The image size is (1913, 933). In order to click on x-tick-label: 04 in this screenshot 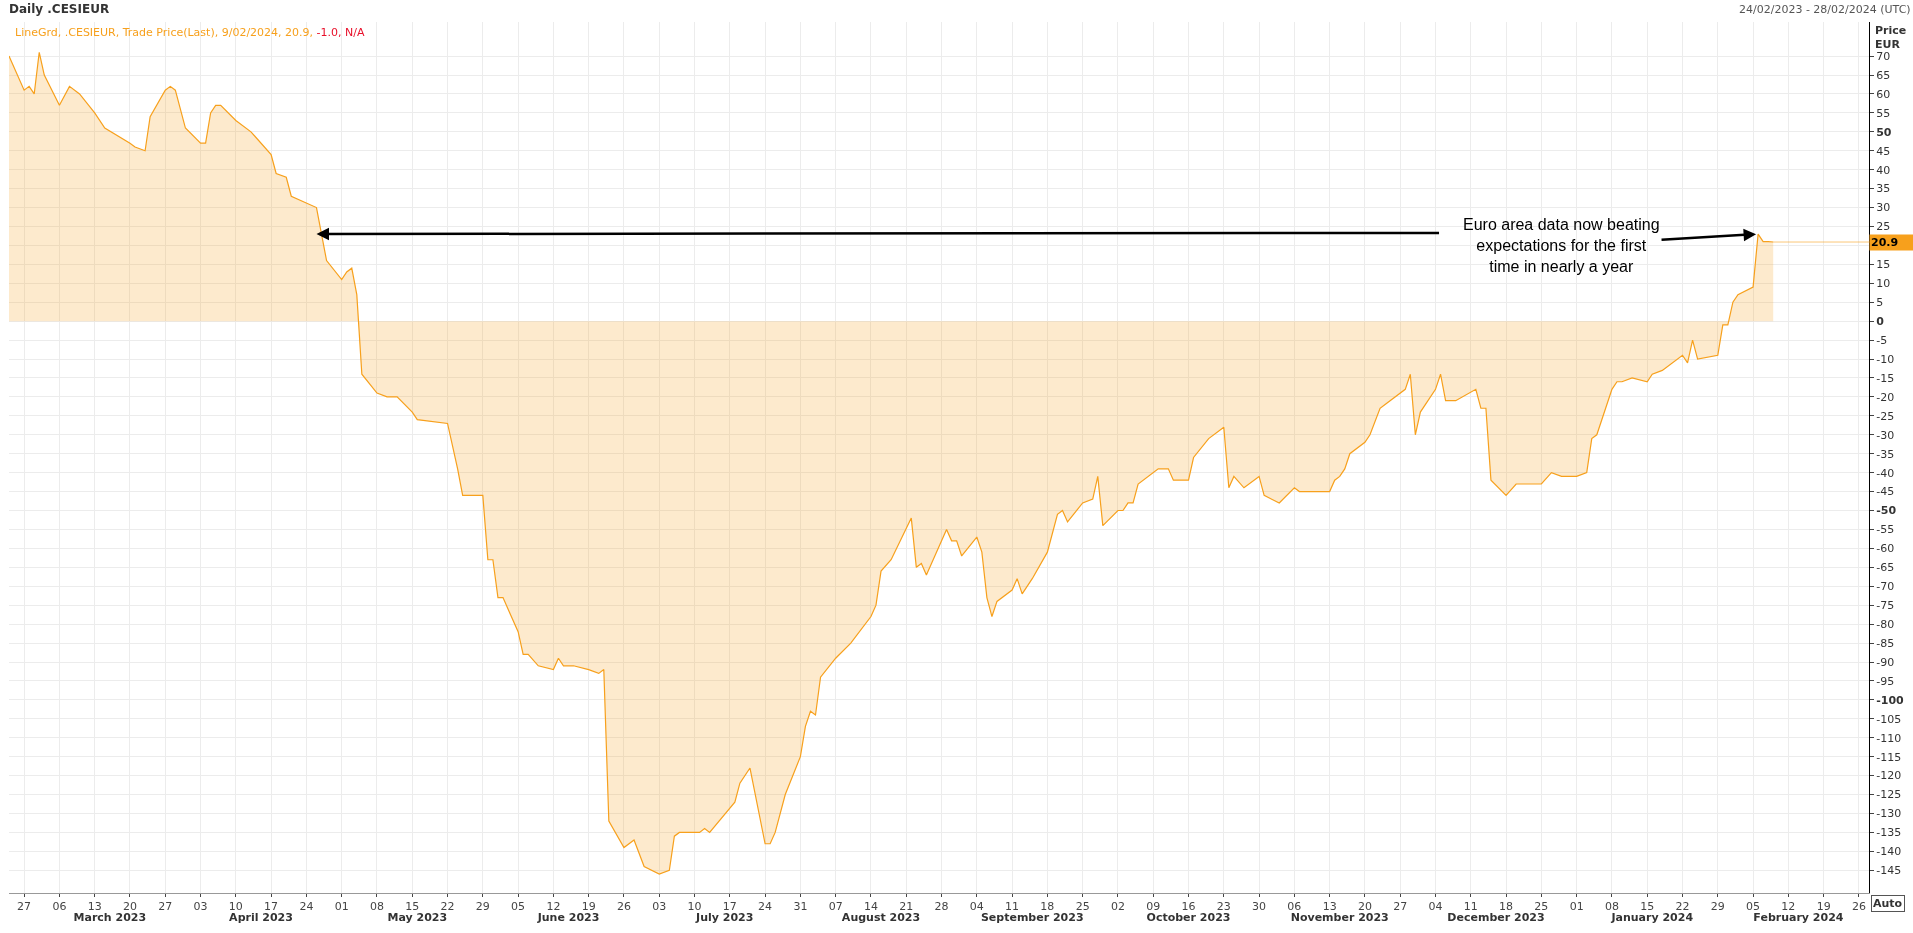, I will do `click(1435, 907)`.